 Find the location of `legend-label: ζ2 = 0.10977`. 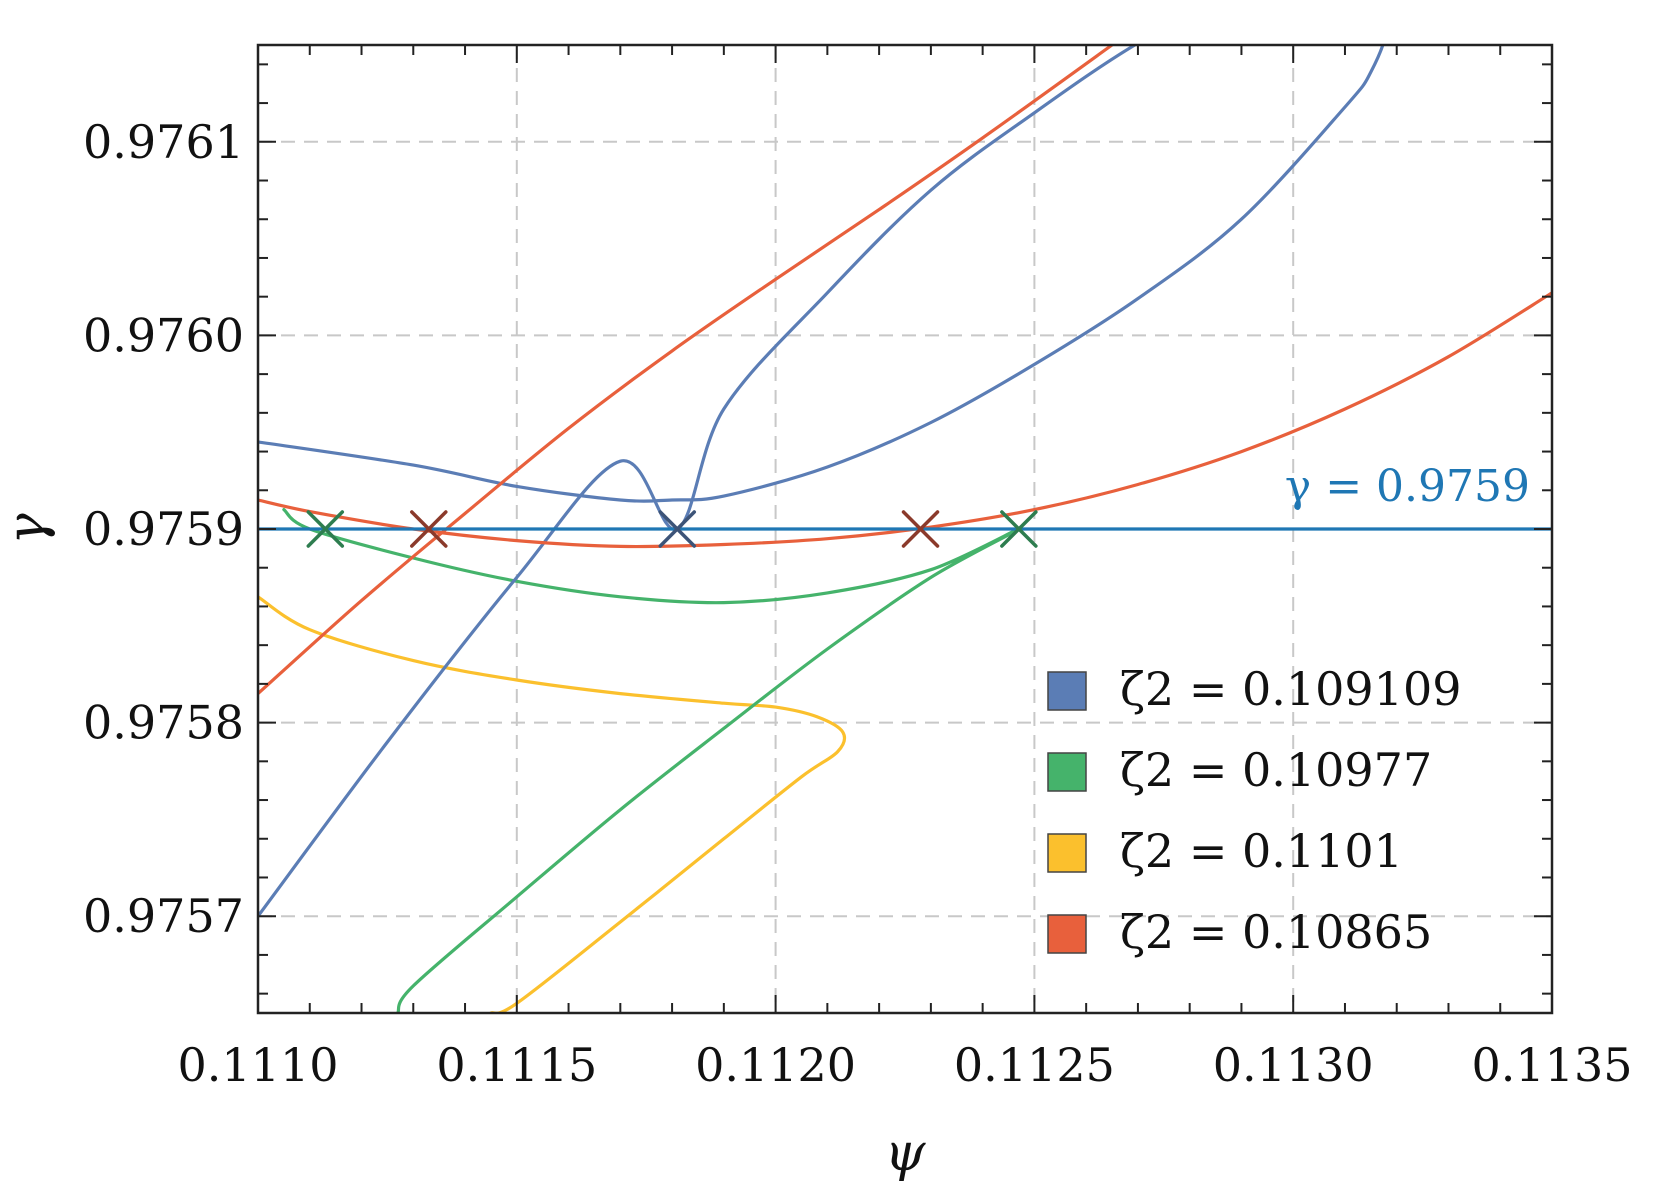

legend-label: ζ2 = 0.10977 is located at coordinates (1276, 770).